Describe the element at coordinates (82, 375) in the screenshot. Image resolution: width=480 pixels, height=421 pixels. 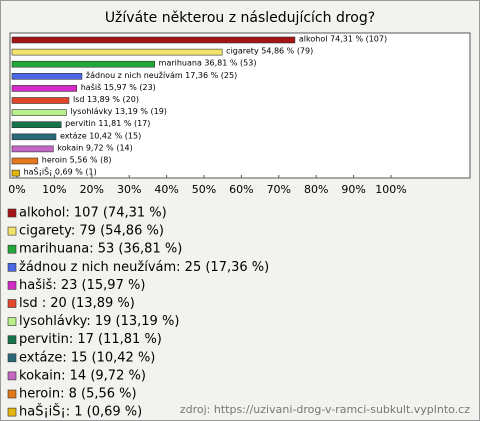
I see `legend-label: kokain: 14 (9,72 %)` at that location.